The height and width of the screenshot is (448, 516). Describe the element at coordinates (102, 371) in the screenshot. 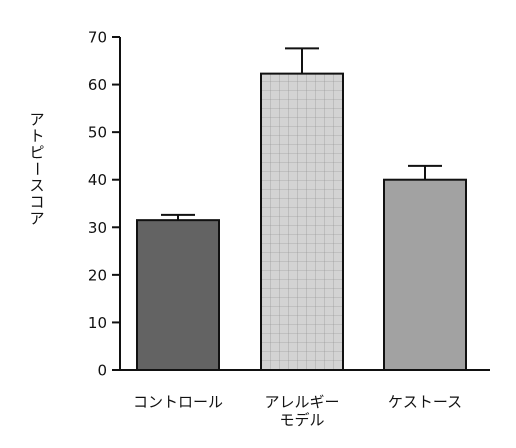

I see `y-tick-label: 0` at that location.